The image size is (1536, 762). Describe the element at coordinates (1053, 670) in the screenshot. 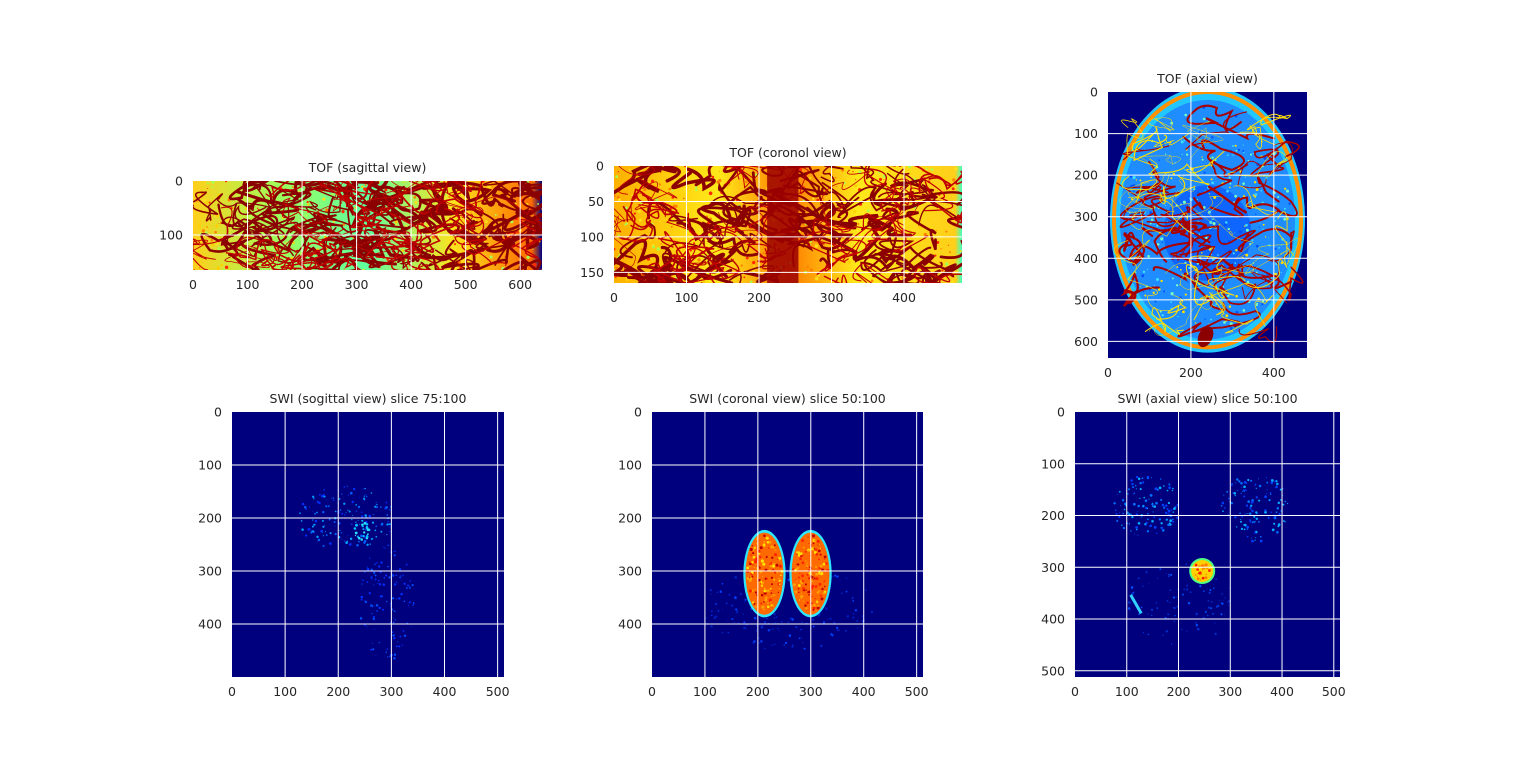

I see `y-tick-label: 500` at that location.